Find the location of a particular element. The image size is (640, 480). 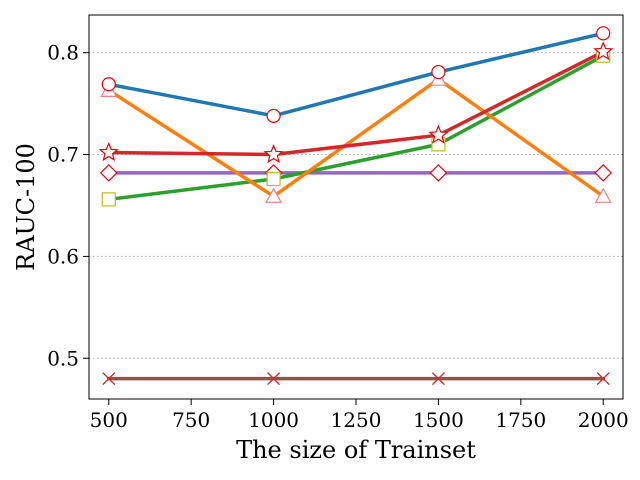

x-tick-label: 1000 is located at coordinates (273, 420).